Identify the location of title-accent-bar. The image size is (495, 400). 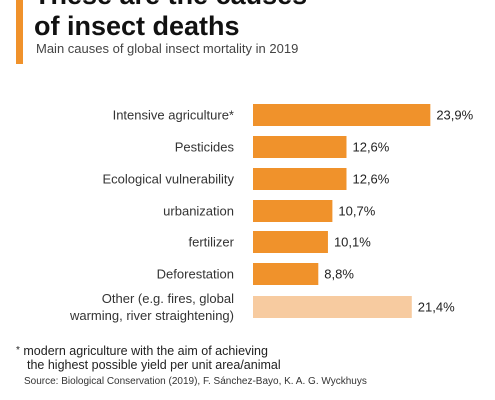
(19, 32).